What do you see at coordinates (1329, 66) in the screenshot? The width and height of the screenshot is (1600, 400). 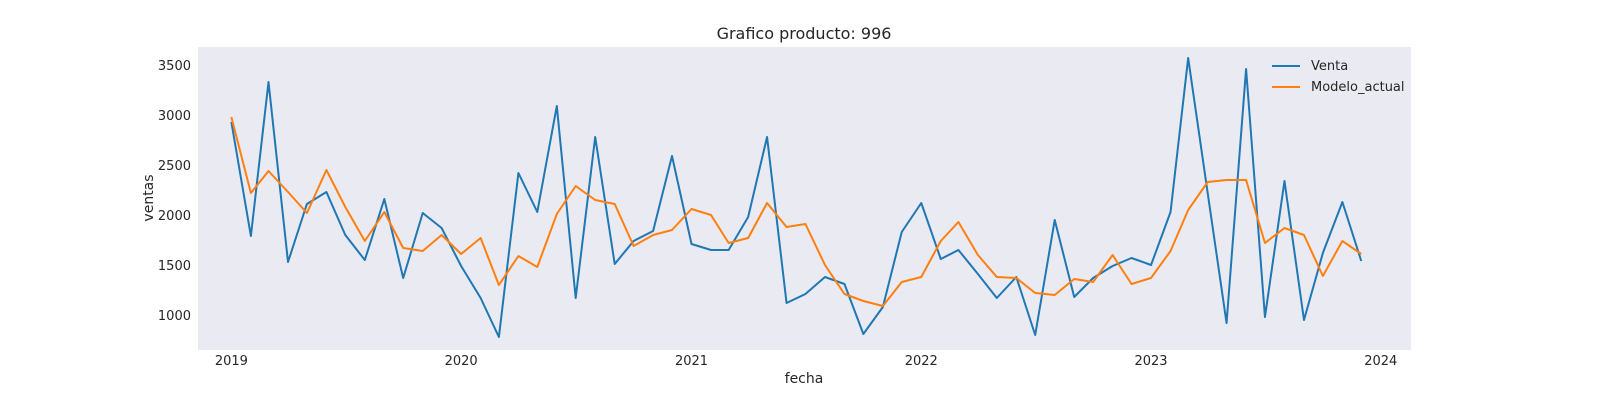 I see `legend-label-venta: Venta` at bounding box center [1329, 66].